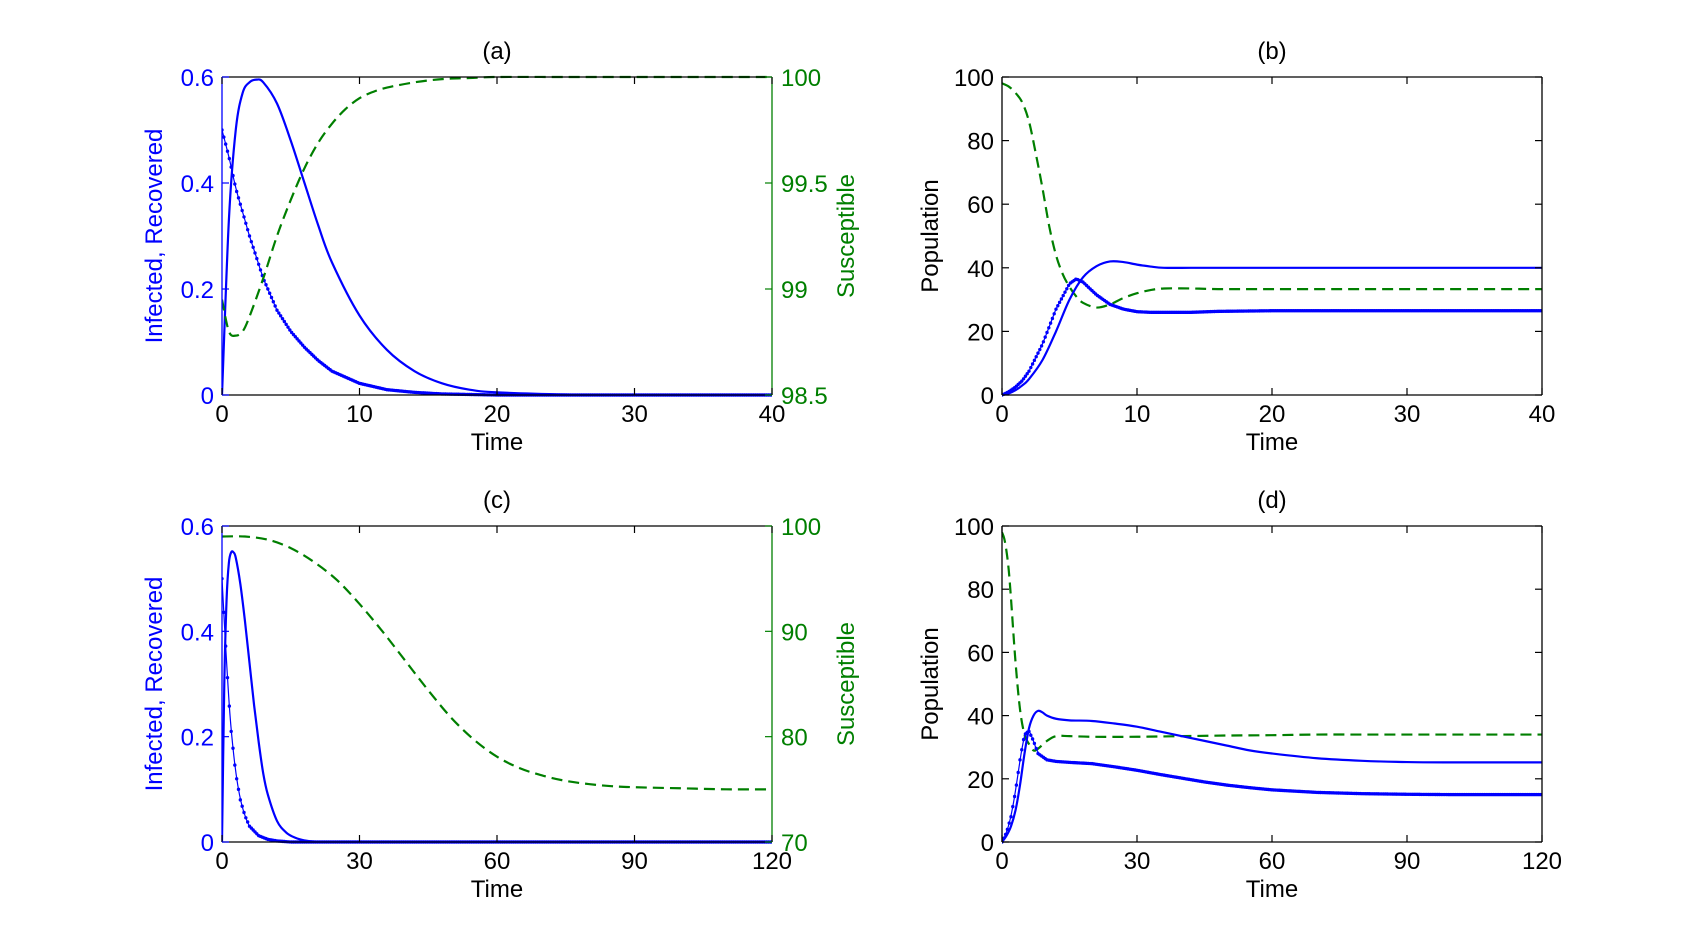 The image size is (1681, 934). Describe the element at coordinates (804, 396) in the screenshot. I see `y-tick-label-right: 98.5` at that location.